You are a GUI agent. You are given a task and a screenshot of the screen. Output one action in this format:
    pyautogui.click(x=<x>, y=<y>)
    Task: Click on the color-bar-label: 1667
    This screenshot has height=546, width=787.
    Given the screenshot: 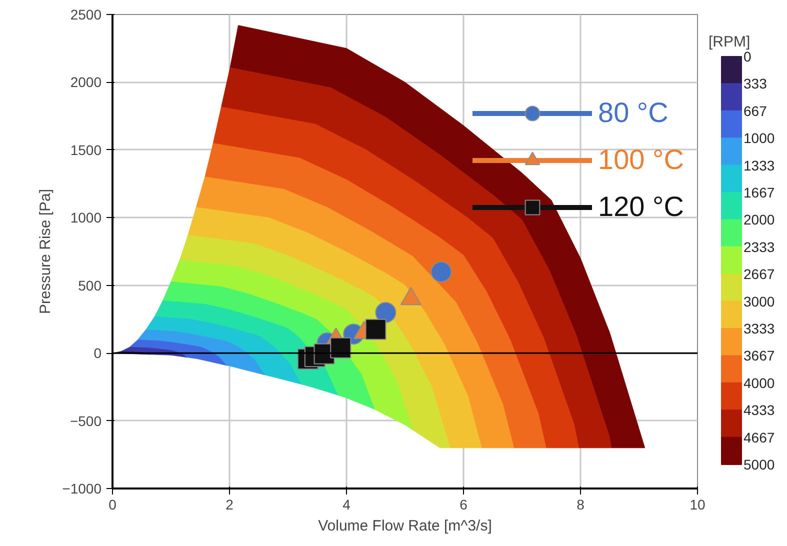 What is the action you would take?
    pyautogui.click(x=759, y=192)
    